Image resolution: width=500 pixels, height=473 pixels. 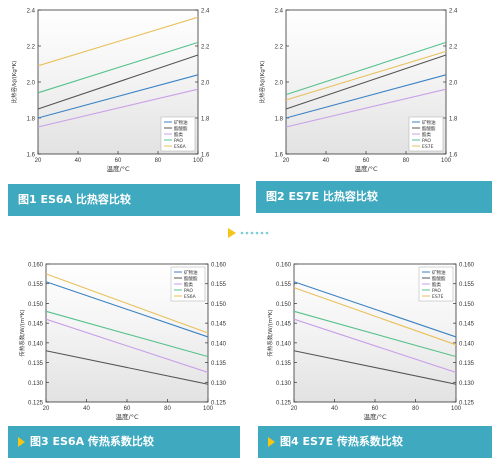 I want to click on y-tick-label: 0.135, so click(x=36, y=364).